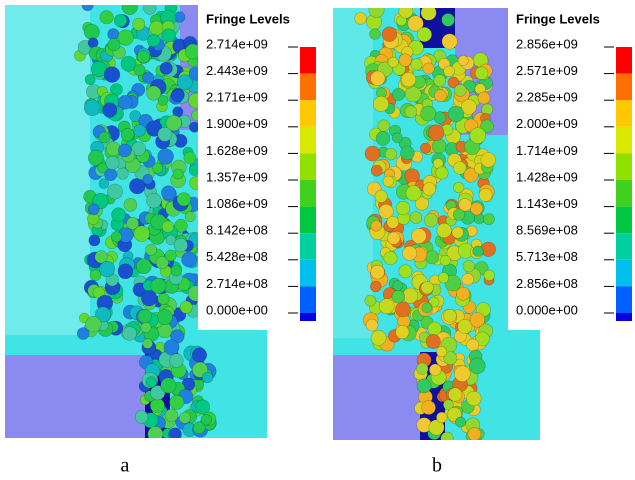 This screenshot has width=635, height=480. I want to click on legend-label: 8.142e+08, so click(237, 230).